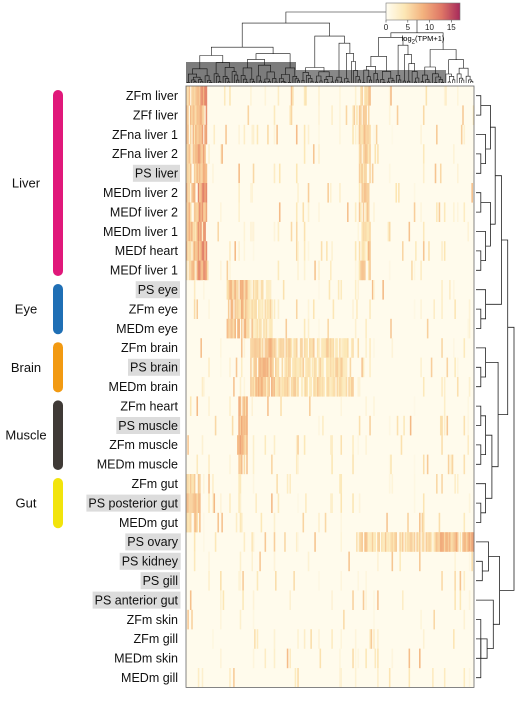  Describe the element at coordinates (493, 240) in the screenshot. I see `row-dendrogram-branch` at that location.